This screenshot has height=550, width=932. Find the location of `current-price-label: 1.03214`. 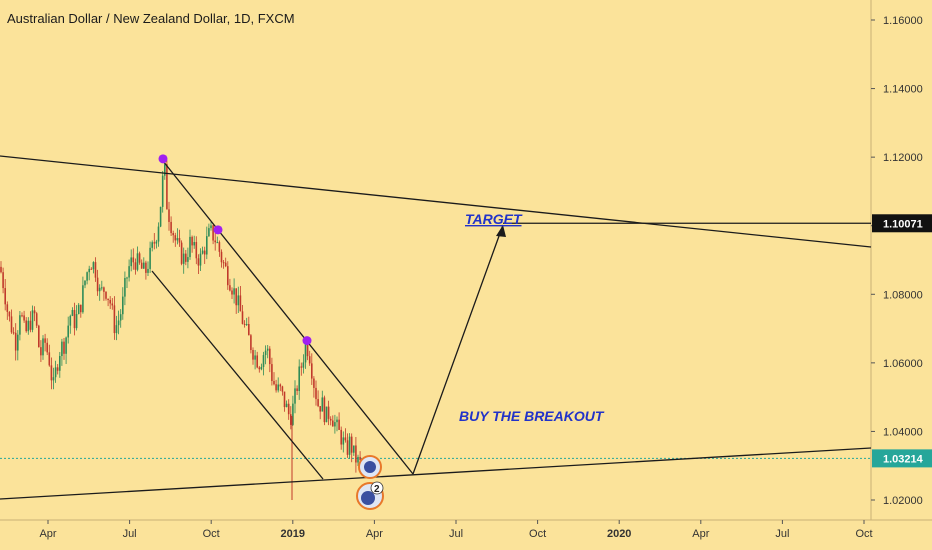

current-price-label: 1.03214 is located at coordinates (902, 458).